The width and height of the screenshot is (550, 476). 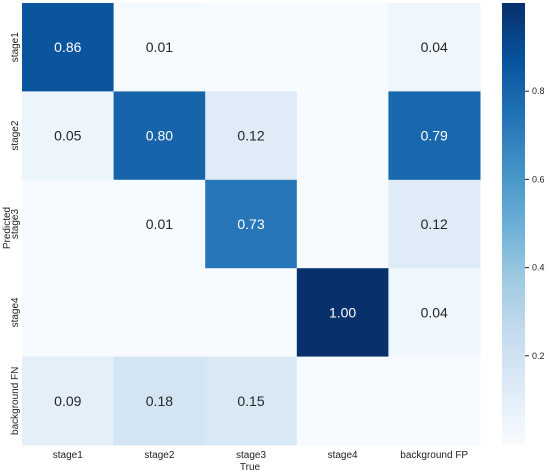 What do you see at coordinates (538, 356) in the screenshot?
I see `colorbar-tick-label: 0.2` at bounding box center [538, 356].